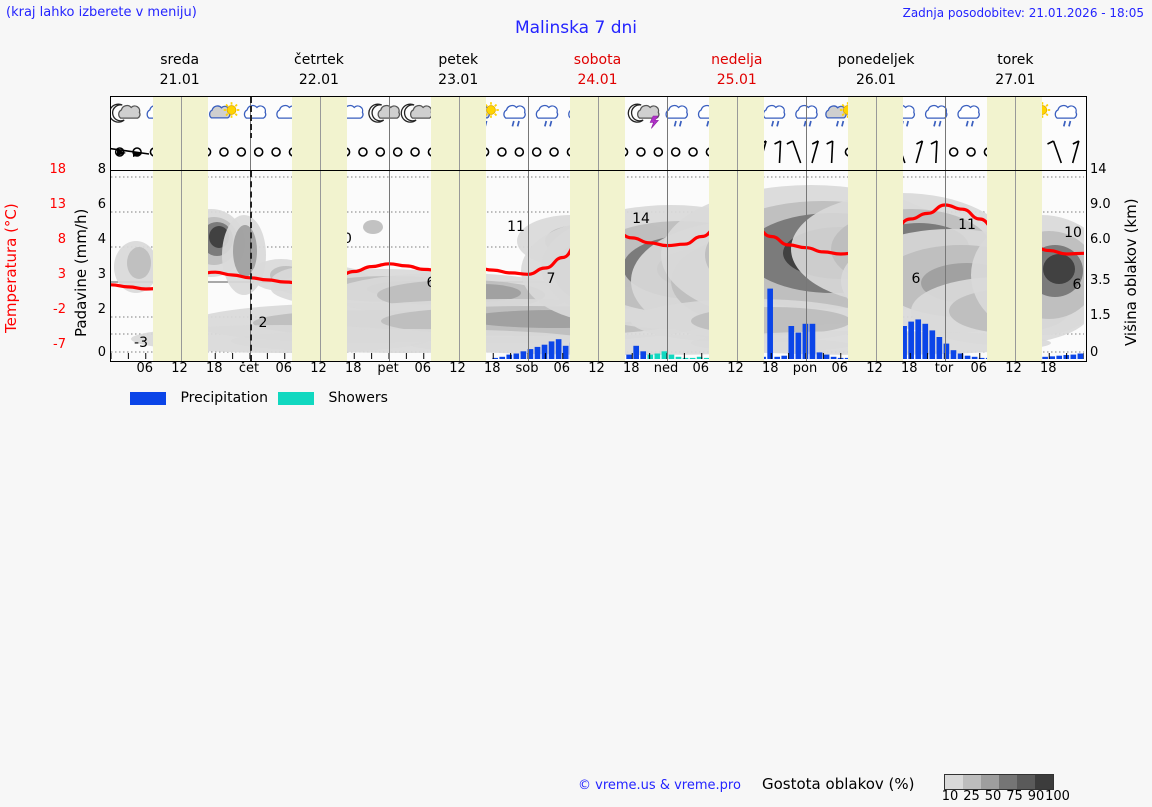  What do you see at coordinates (458, 80) in the screenshot?
I see `day-date: 23.01` at bounding box center [458, 80].